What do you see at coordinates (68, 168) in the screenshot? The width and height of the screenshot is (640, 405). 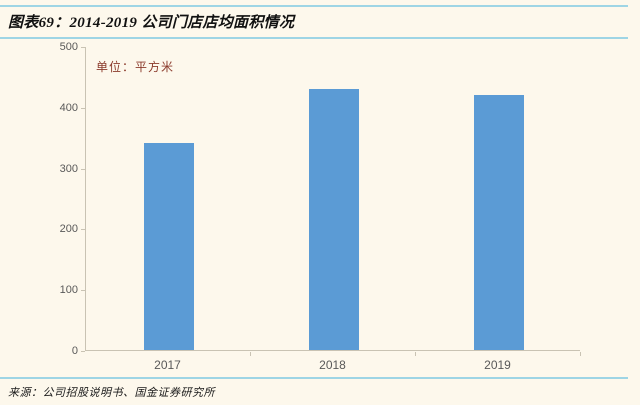 I see `y-tick-label: 300` at bounding box center [68, 168].